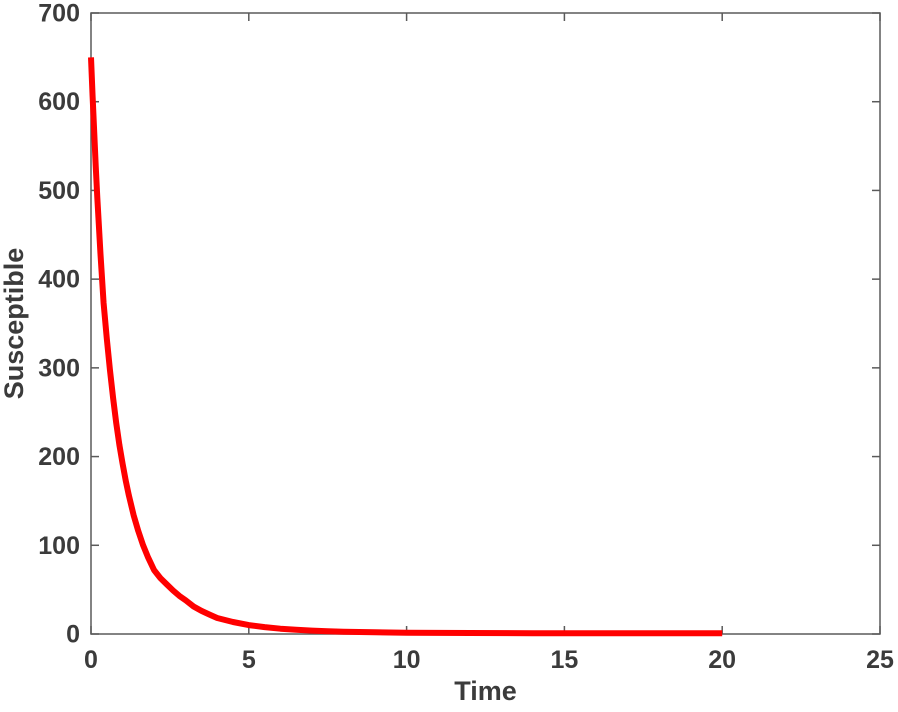 This screenshot has width=898, height=712. I want to click on x-tick-label: 10, so click(407, 660).